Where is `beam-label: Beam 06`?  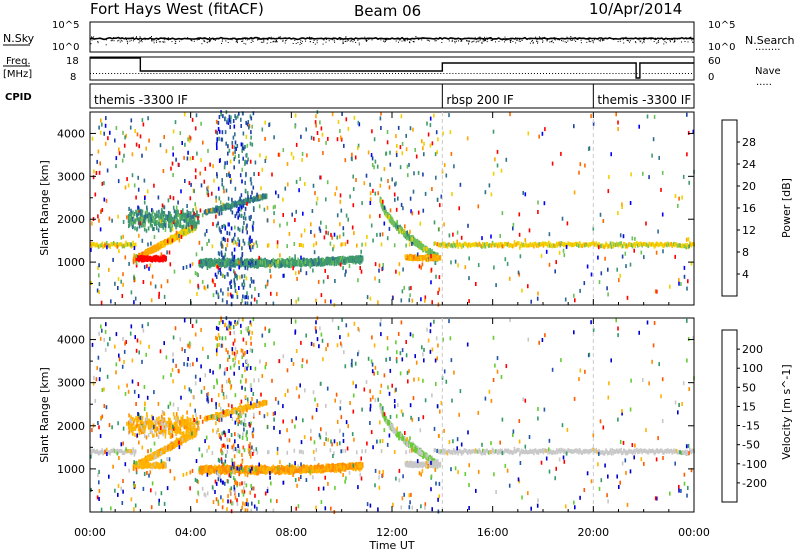 beam-label: Beam 06 is located at coordinates (387, 11).